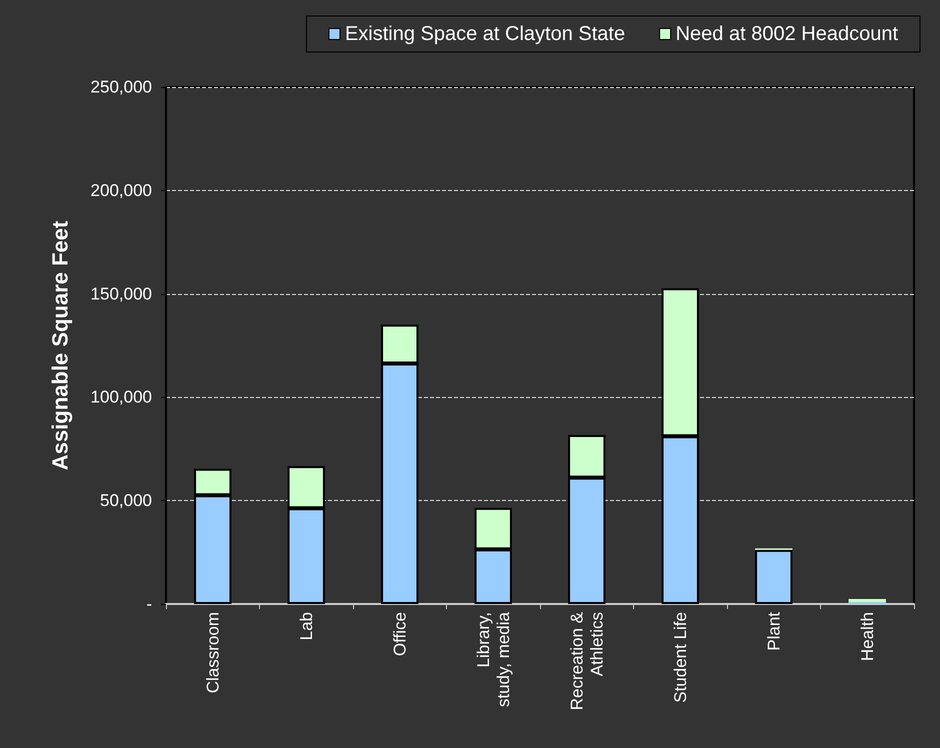 The height and width of the screenshot is (748, 940). What do you see at coordinates (212, 653) in the screenshot?
I see `x-tick-label: Classroom` at bounding box center [212, 653].